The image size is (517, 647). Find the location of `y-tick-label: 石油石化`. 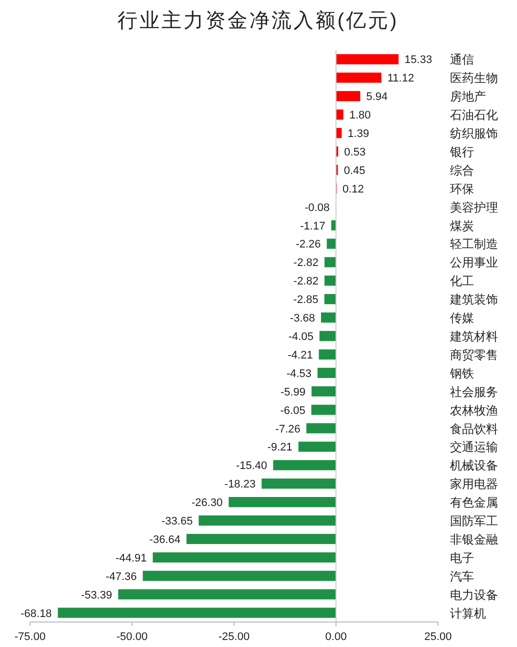

y-tick-label: 石油石化 is located at coordinates (474, 115).